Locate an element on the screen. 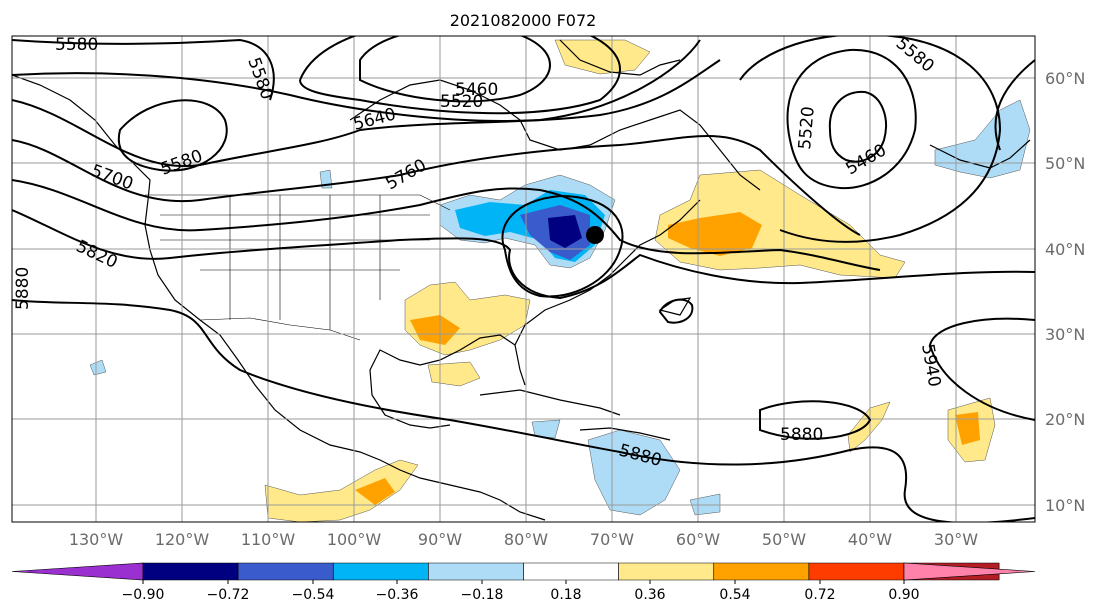 The width and height of the screenshot is (1105, 615). contour-5520-north is located at coordinates (460, 75).